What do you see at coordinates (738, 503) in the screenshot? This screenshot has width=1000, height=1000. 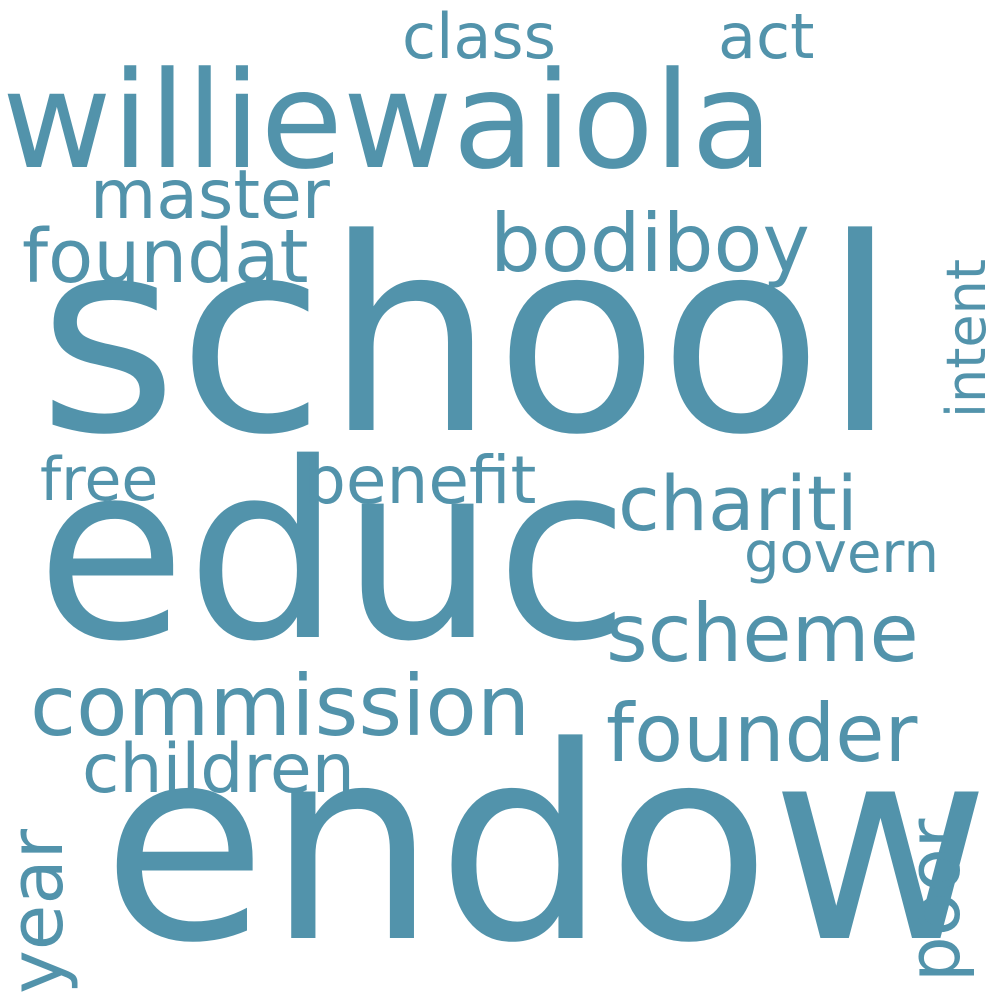 I see `word-chariti: chariti` at bounding box center [738, 503].